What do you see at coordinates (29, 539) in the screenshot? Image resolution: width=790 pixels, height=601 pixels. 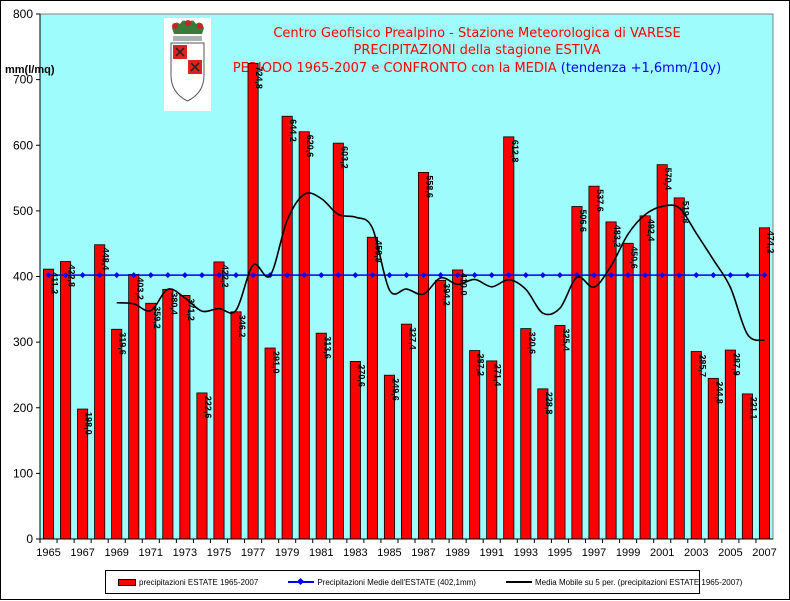 I see `y-tick-label: 0` at bounding box center [29, 539].